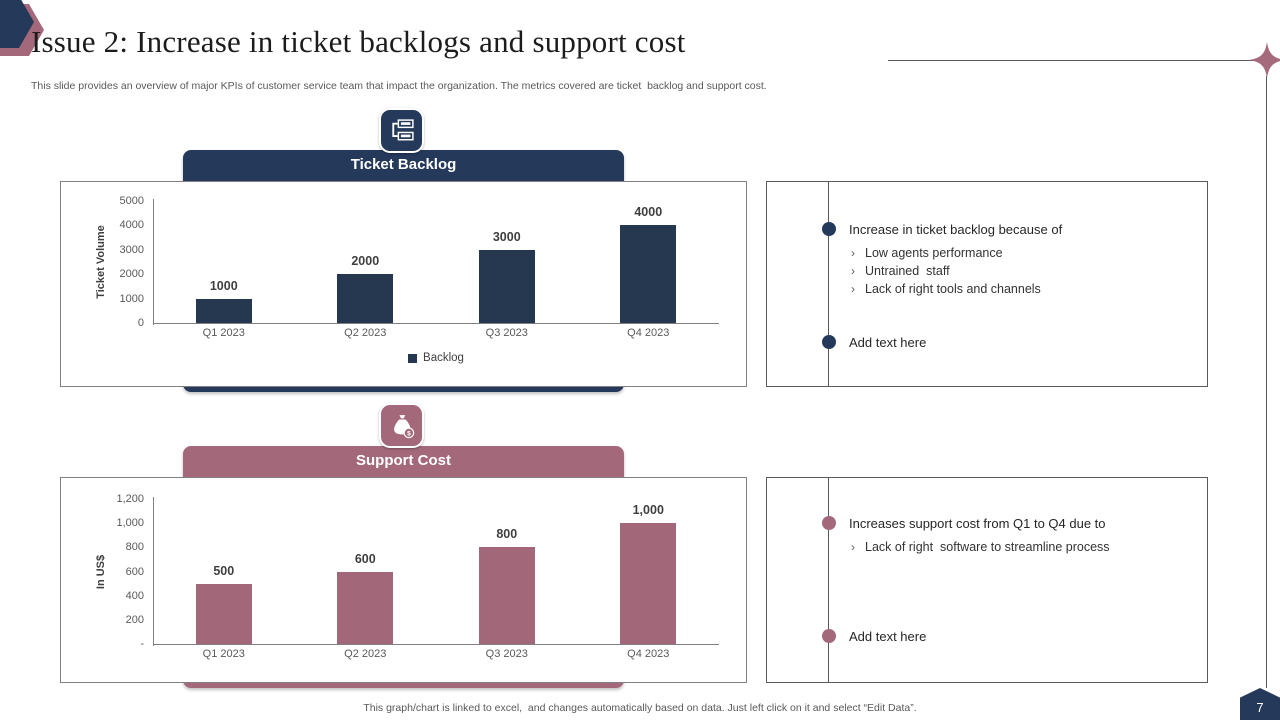 Image resolution: width=1280 pixels, height=720 pixels. What do you see at coordinates (365, 261) in the screenshot?
I see `bar-value-label: 2000` at bounding box center [365, 261].